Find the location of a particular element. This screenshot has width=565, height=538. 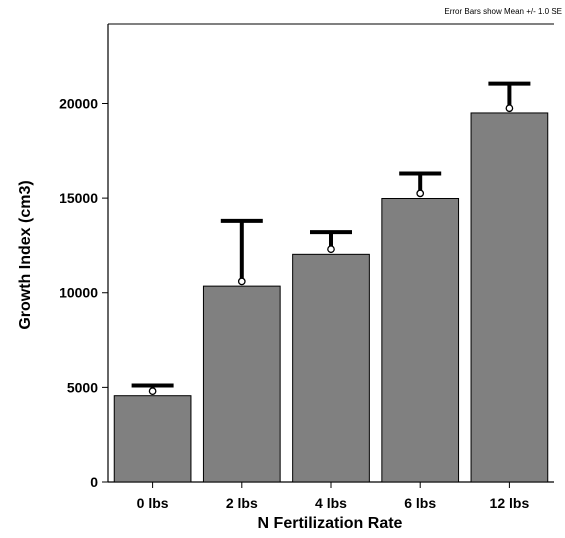

bar-6-lbs is located at coordinates (420, 340).